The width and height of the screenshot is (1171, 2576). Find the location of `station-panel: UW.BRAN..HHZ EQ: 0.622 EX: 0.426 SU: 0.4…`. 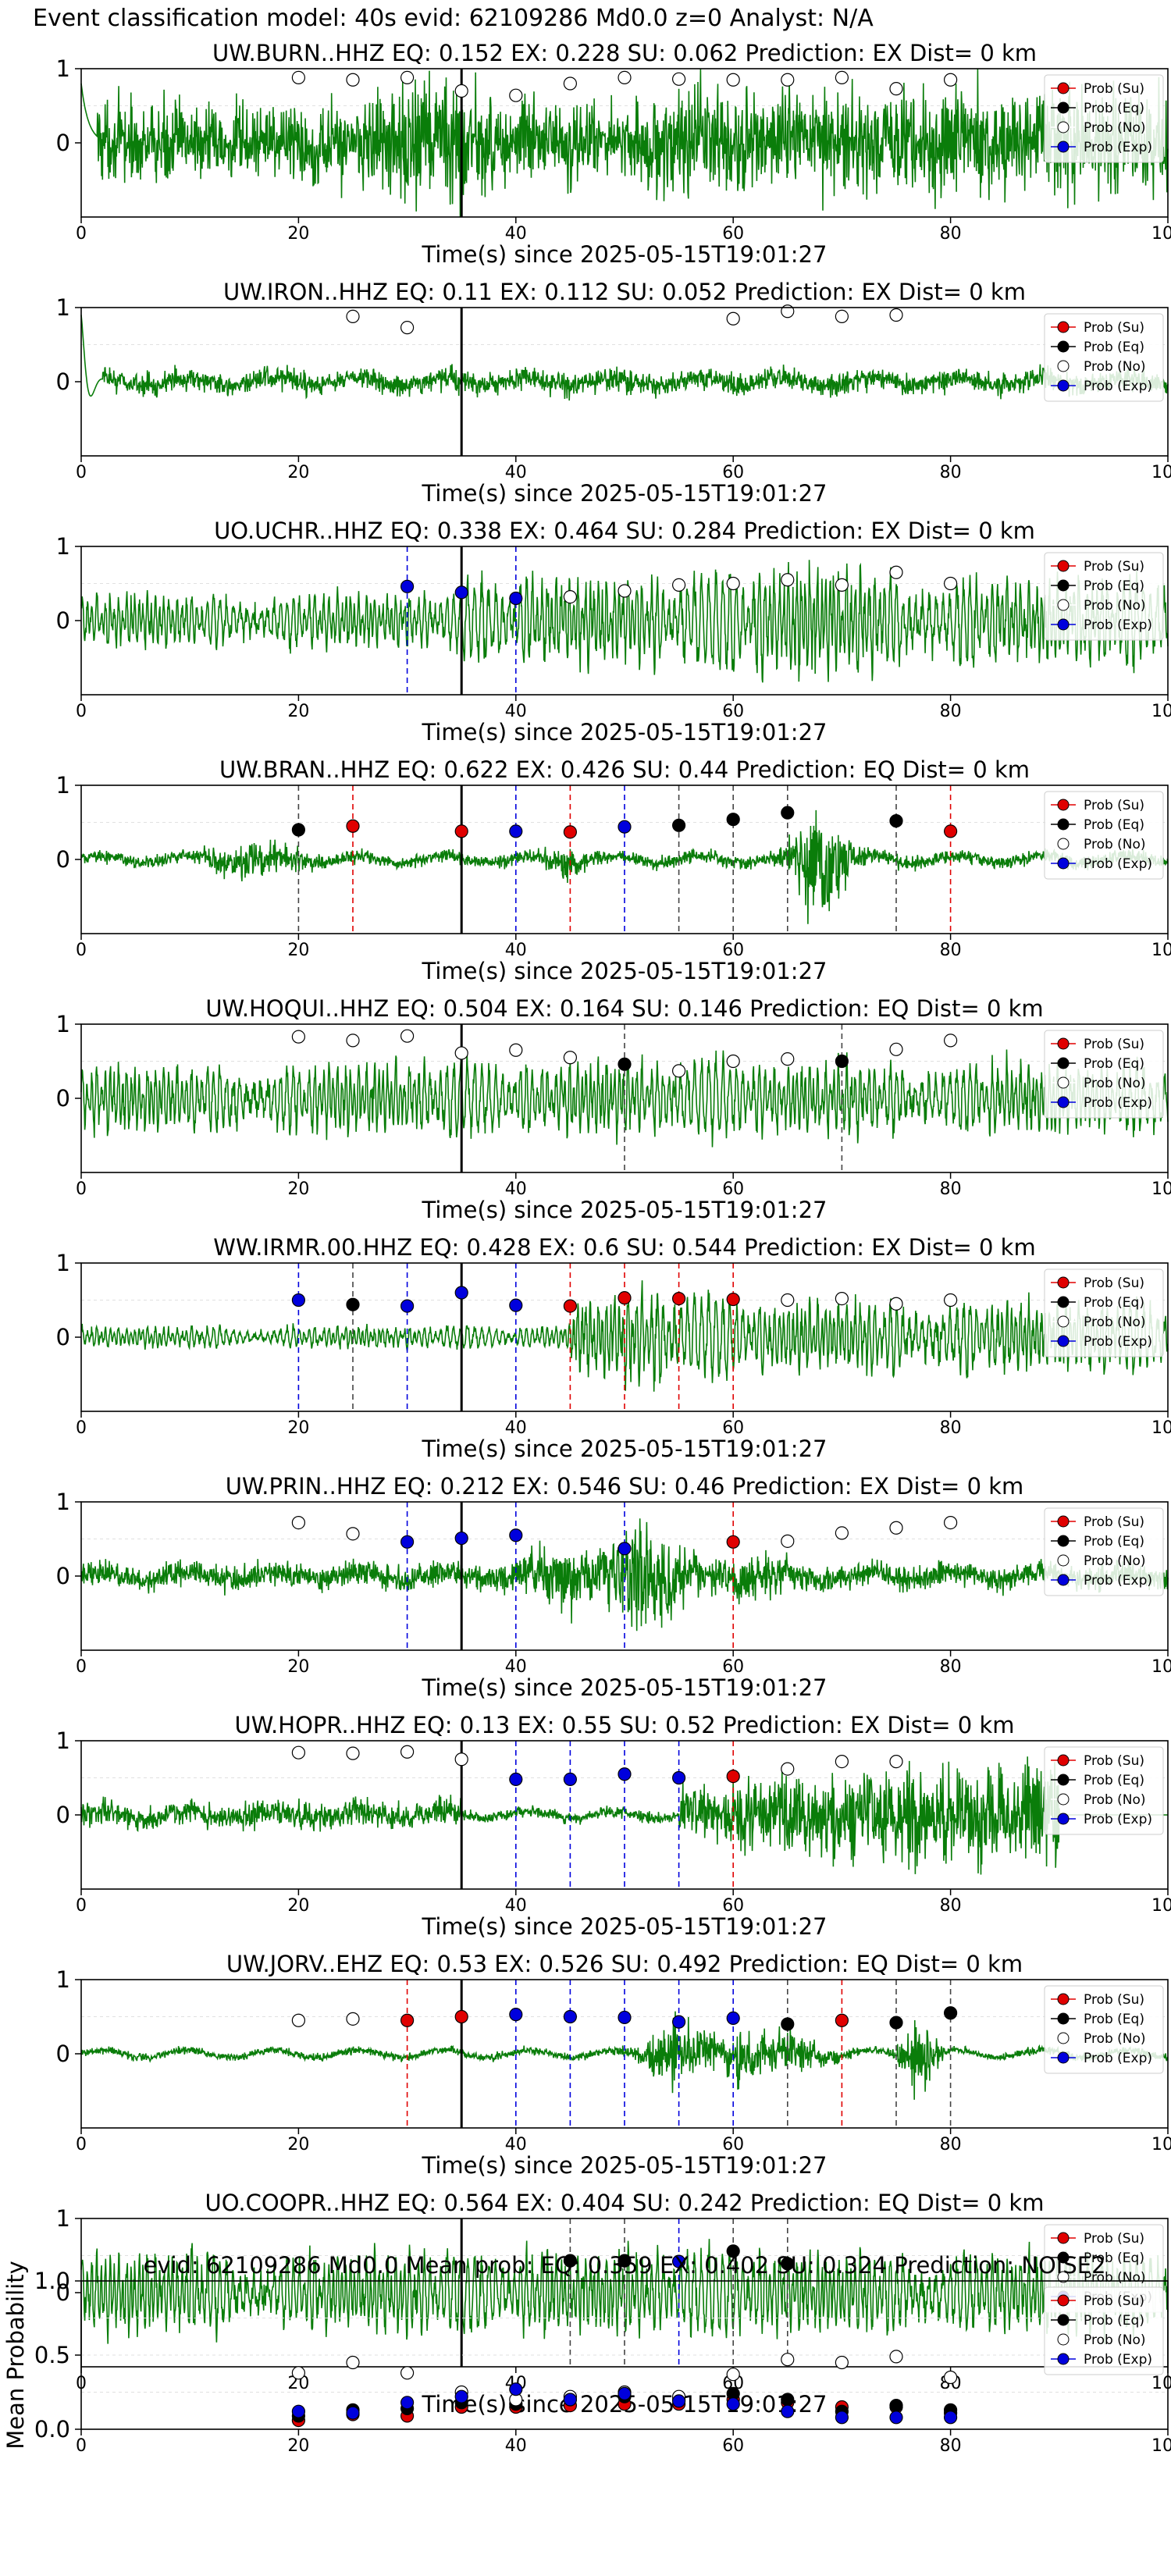

station-panel: UW.BRAN..HHZ EQ: 0.622 EX: 0.426 SU: 0.4… is located at coordinates (613, 870).